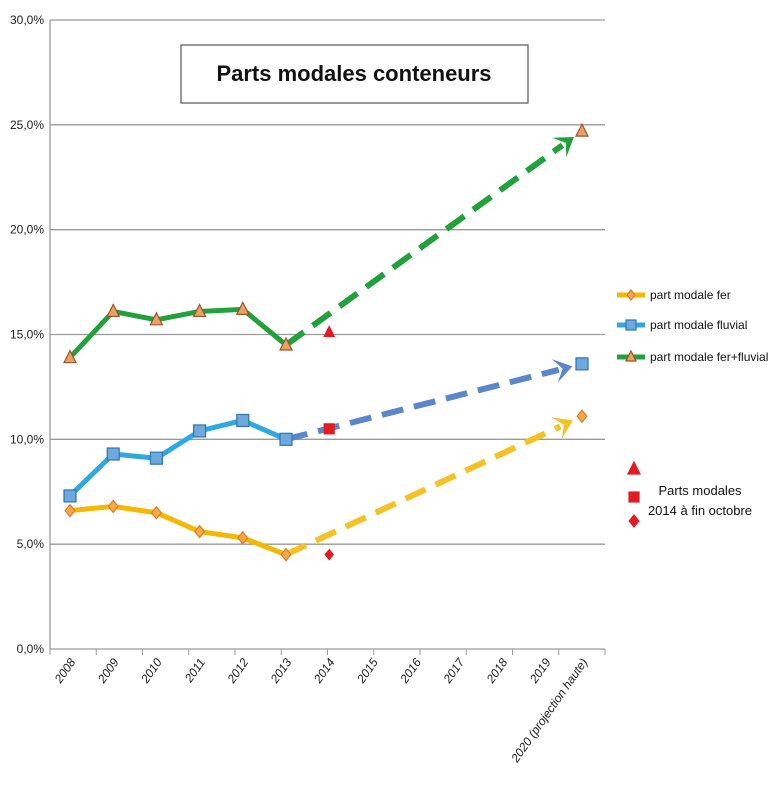  Describe the element at coordinates (238, 670) in the screenshot. I see `x-tick-label: 2012` at that location.